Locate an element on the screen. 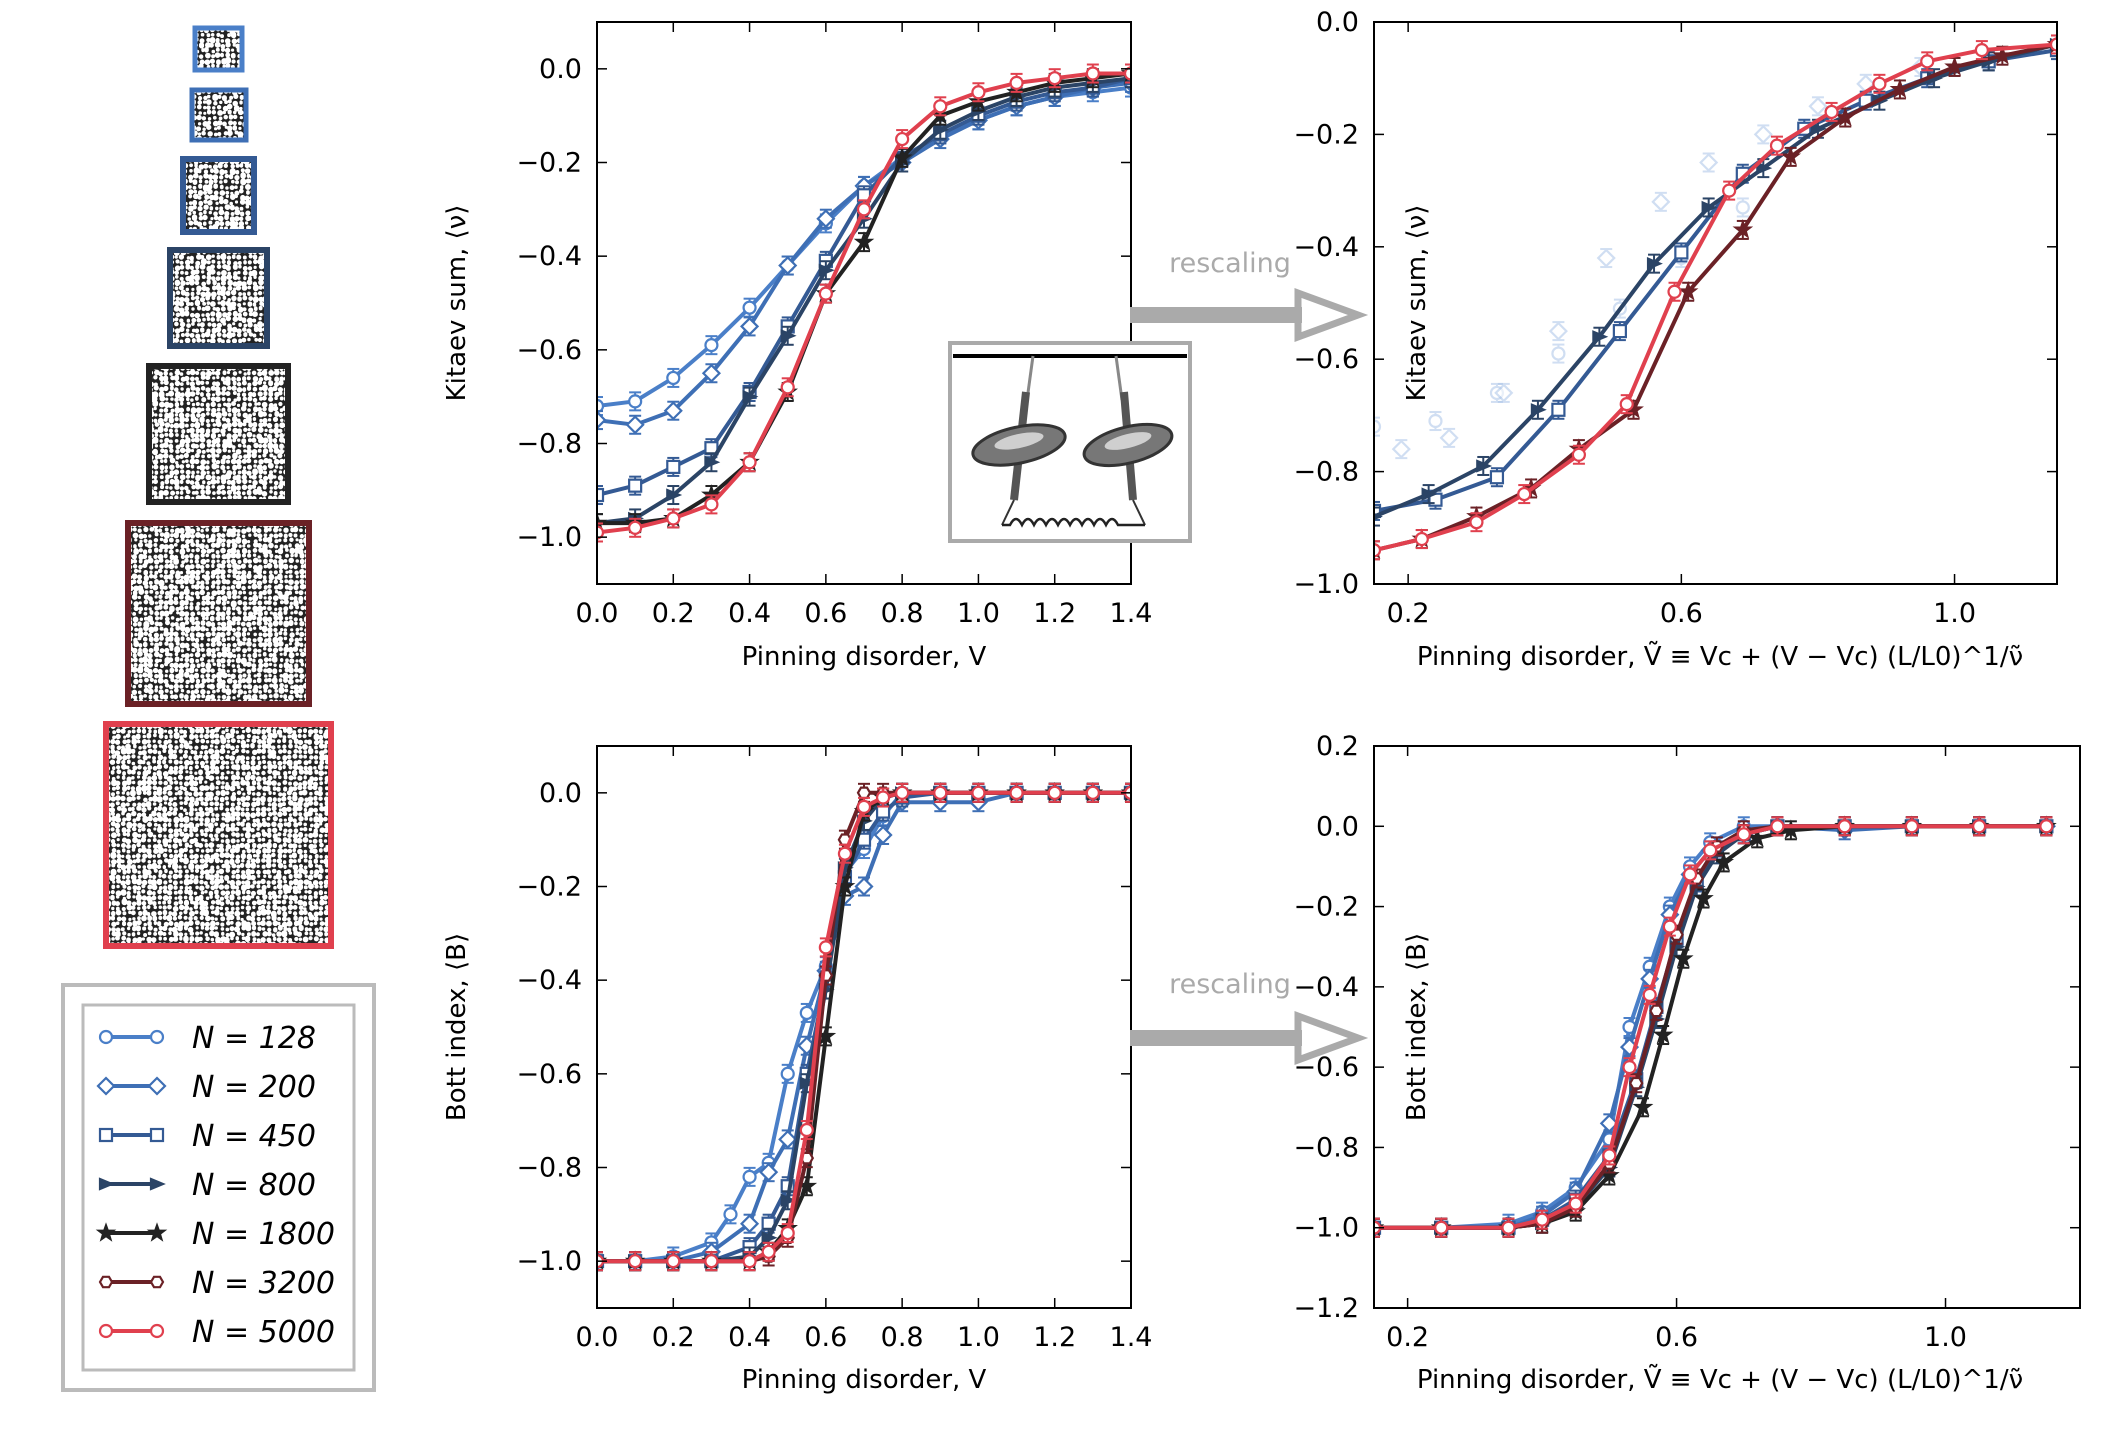 The height and width of the screenshot is (1430, 2126). rescaling-arrow-top: rescaling is located at coordinates (1249, 295).